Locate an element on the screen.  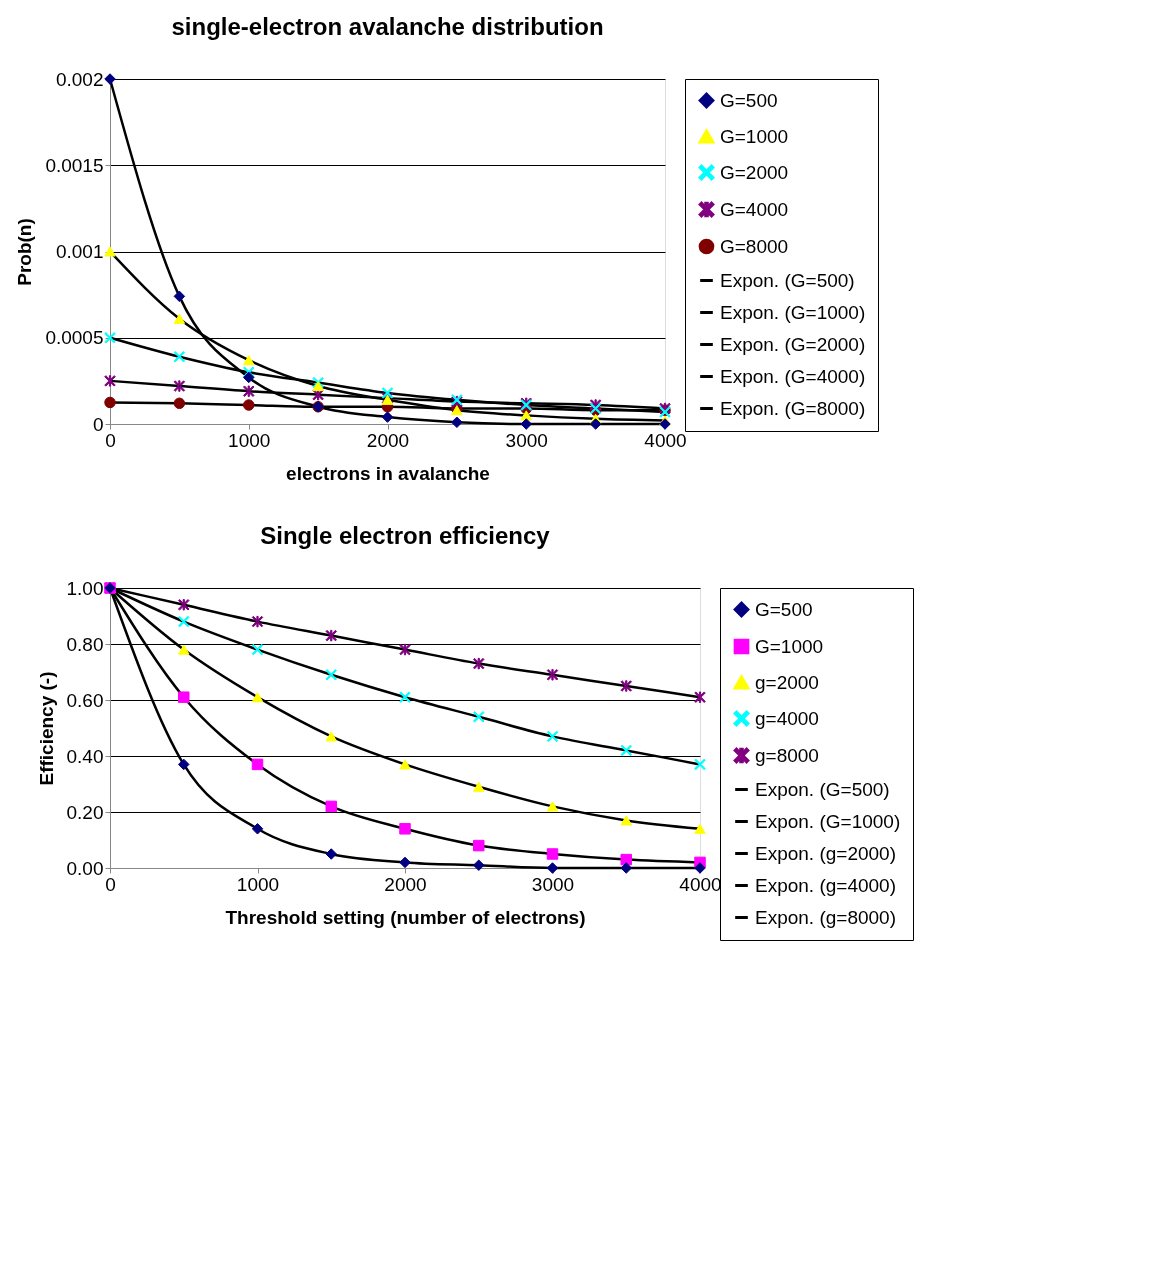
x-axis-title: electrons in avalanche is located at coordinates (388, 473).